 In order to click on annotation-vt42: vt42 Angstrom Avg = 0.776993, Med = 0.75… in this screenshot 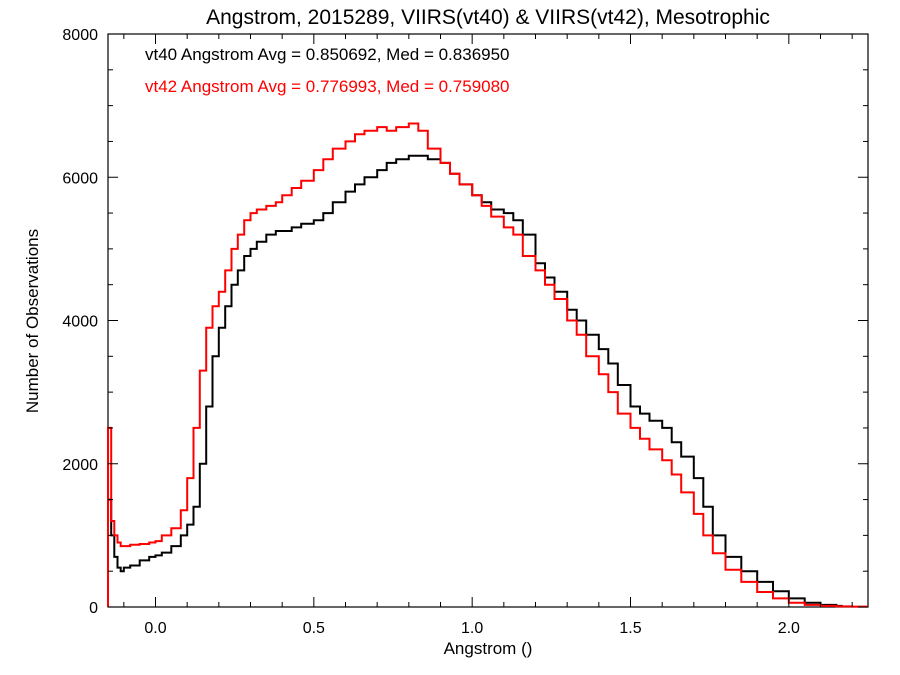, I will do `click(327, 86)`.